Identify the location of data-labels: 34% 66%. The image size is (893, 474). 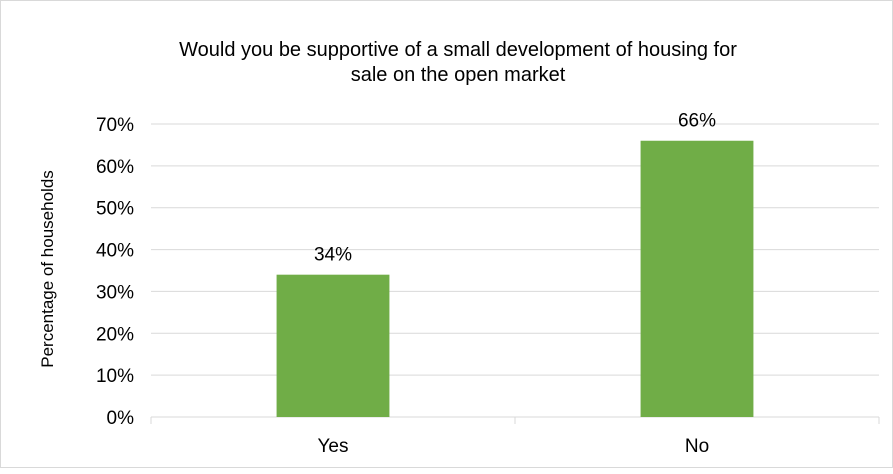
(515, 188).